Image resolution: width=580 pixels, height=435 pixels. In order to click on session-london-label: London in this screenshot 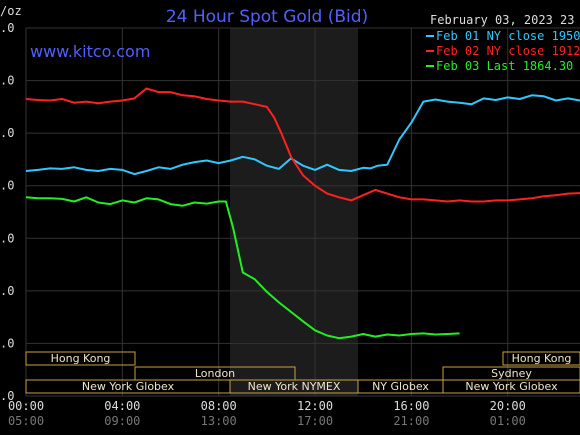, I will do `click(215, 373)`.